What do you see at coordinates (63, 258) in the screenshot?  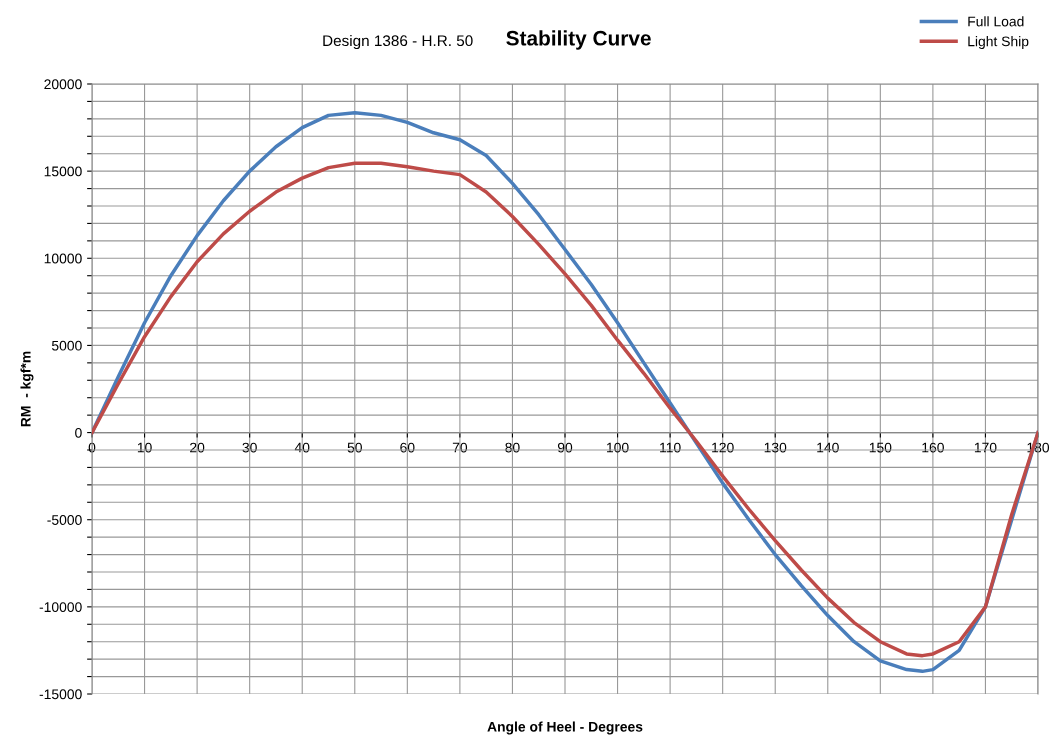 I see `y-tick-label: 10000` at bounding box center [63, 258].